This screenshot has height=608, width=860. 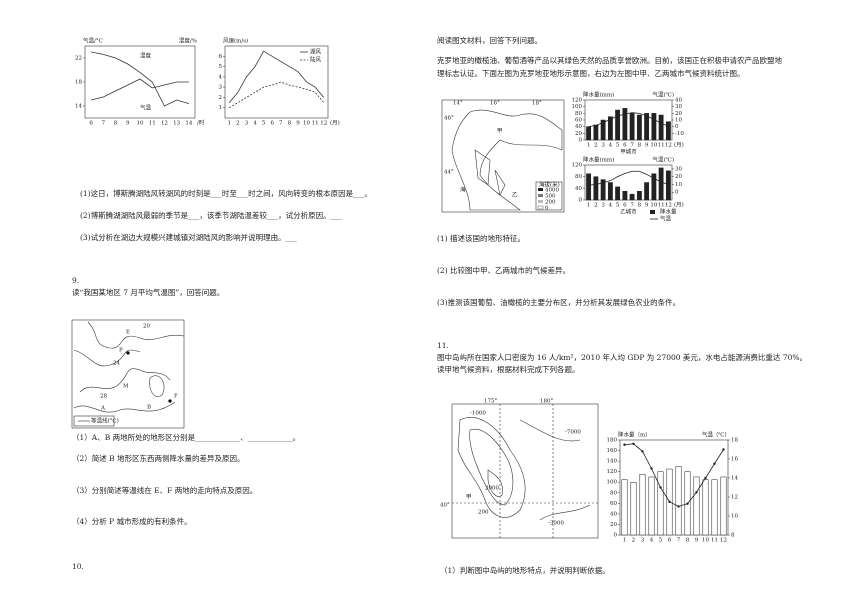 What do you see at coordinates (481, 238) in the screenshot?
I see `question: (1) 描述该国的地形特征。` at bounding box center [481, 238].